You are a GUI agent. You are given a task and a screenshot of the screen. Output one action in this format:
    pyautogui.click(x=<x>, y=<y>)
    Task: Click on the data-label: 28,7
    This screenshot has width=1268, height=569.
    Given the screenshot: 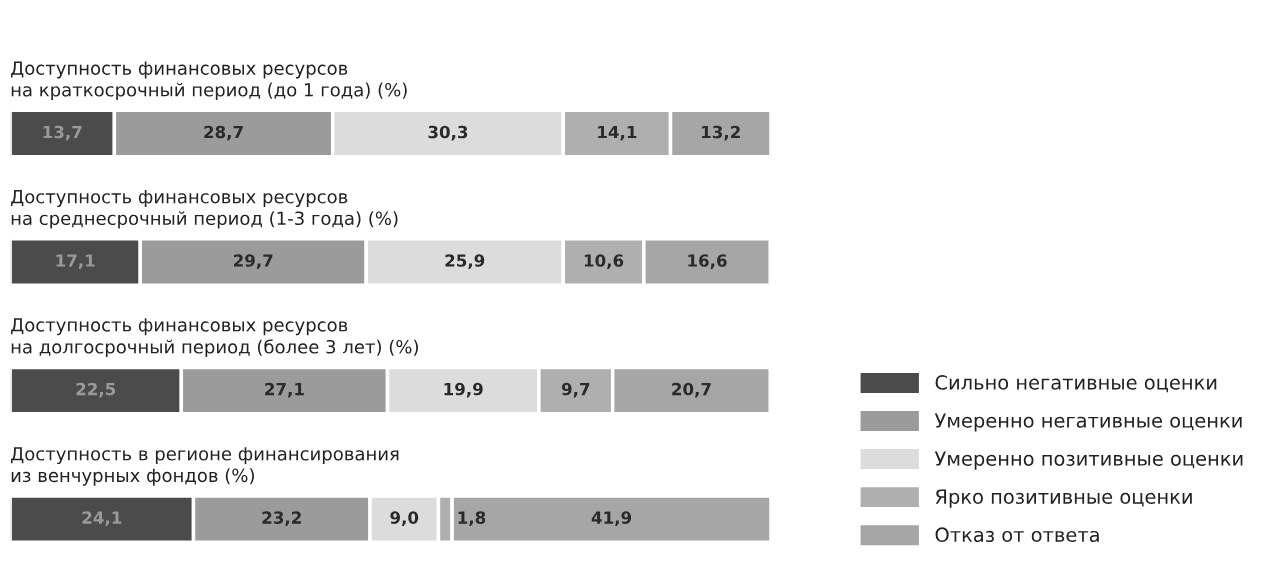 What is the action you would take?
    pyautogui.click(x=223, y=133)
    